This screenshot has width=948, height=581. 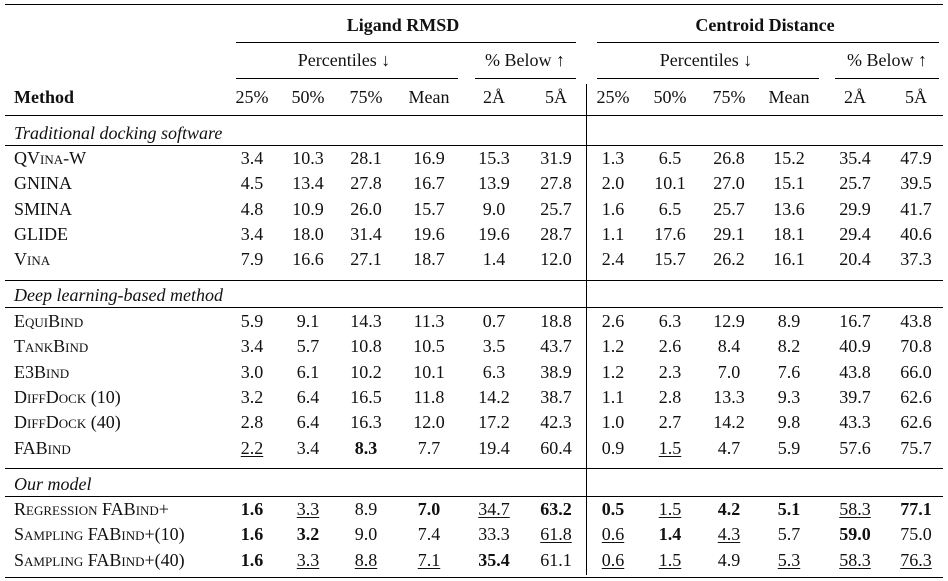 What do you see at coordinates (670, 396) in the screenshot?
I see `table-cell: 2.8` at bounding box center [670, 396].